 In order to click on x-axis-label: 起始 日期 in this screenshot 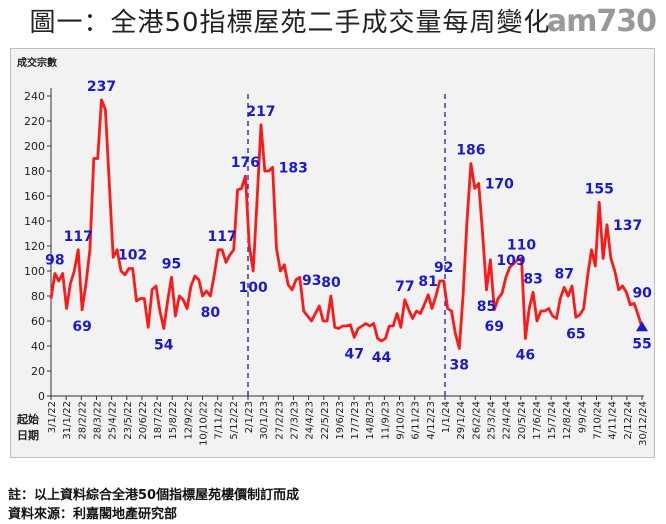, I will do `click(29, 427)`.